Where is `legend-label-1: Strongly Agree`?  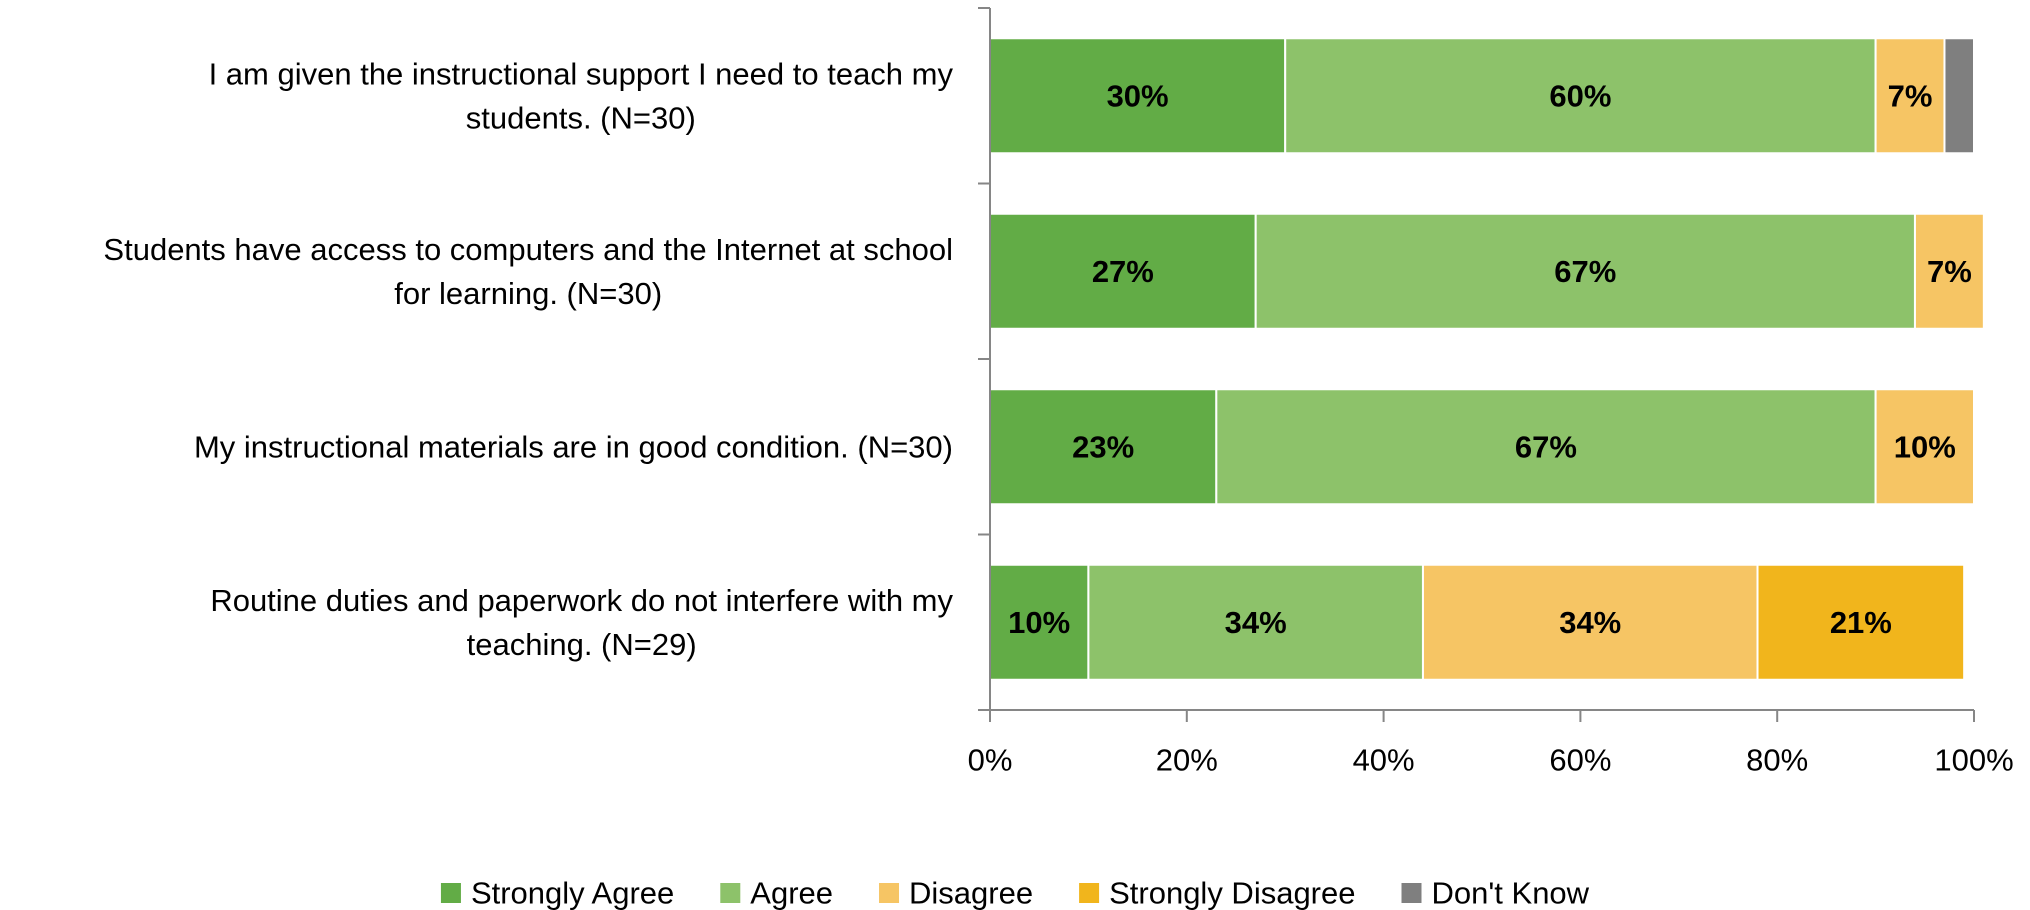
legend-label-1: Strongly Agree is located at coordinates (572, 893).